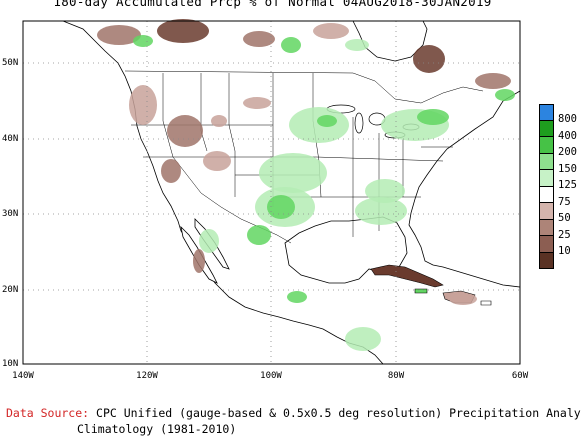 Image resolution: width=581 pixels, height=436 pixels. I want to click on lat-label-10n: 10N, so click(10, 364).